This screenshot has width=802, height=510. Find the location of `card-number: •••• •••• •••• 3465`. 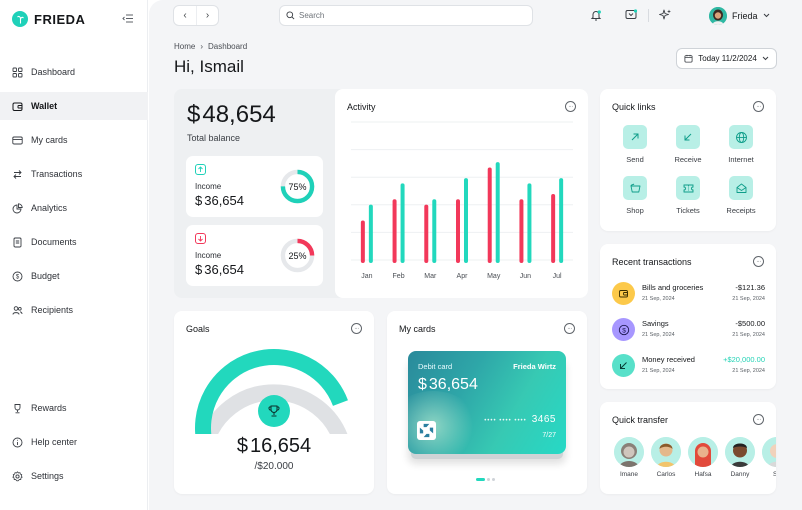

card-number: •••• •••• •••• 3465 is located at coordinates (520, 419).